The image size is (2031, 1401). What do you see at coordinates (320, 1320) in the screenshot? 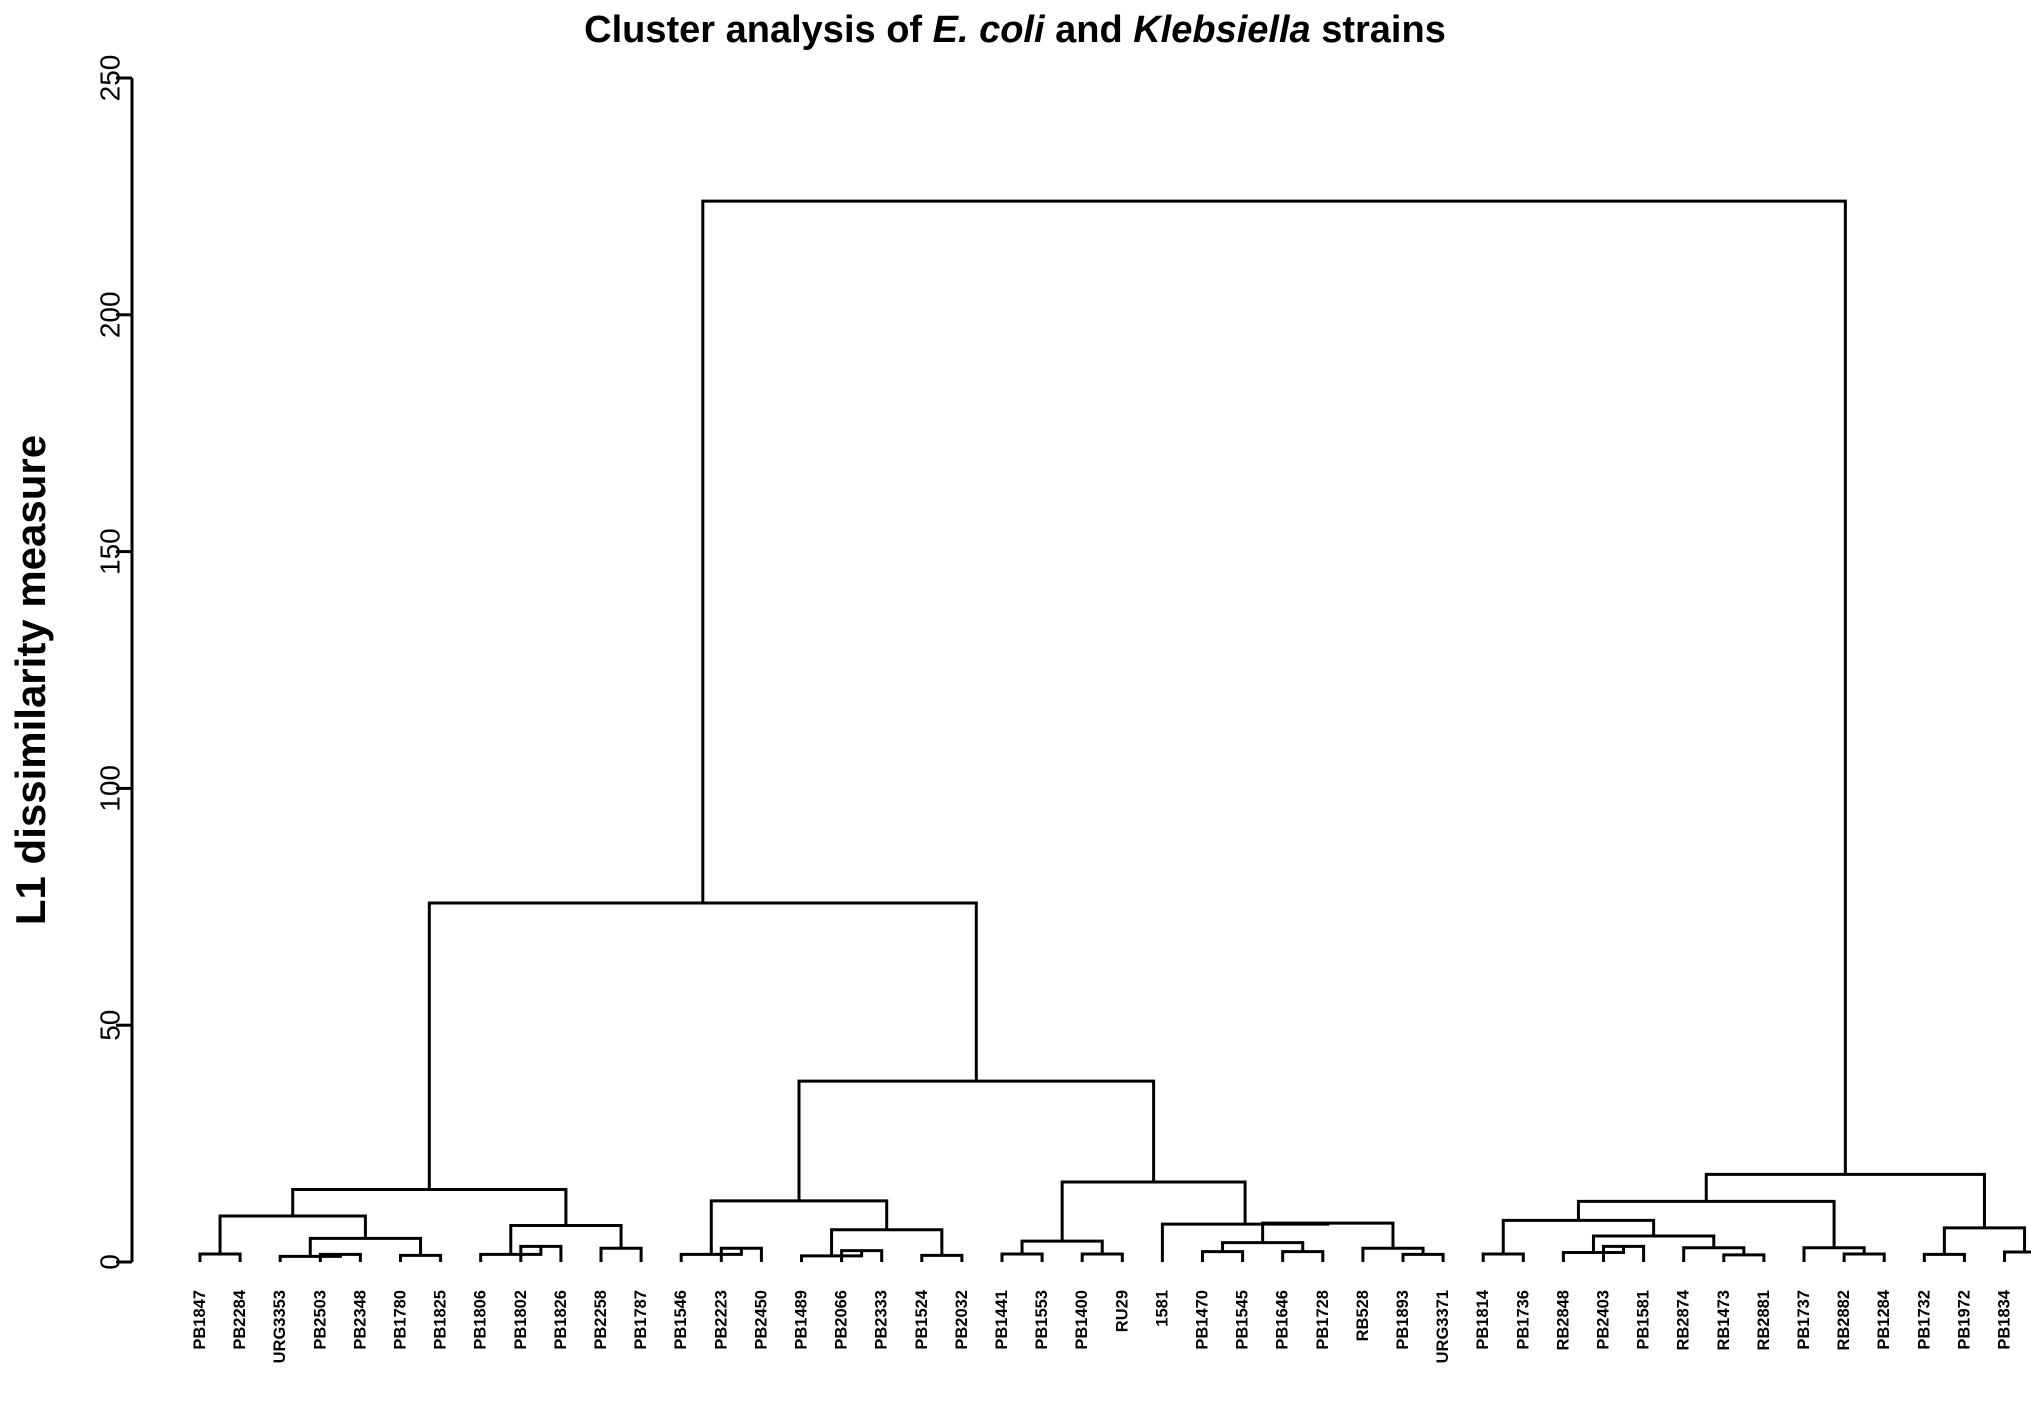
I see `leaf-label: PB2503` at bounding box center [320, 1320].